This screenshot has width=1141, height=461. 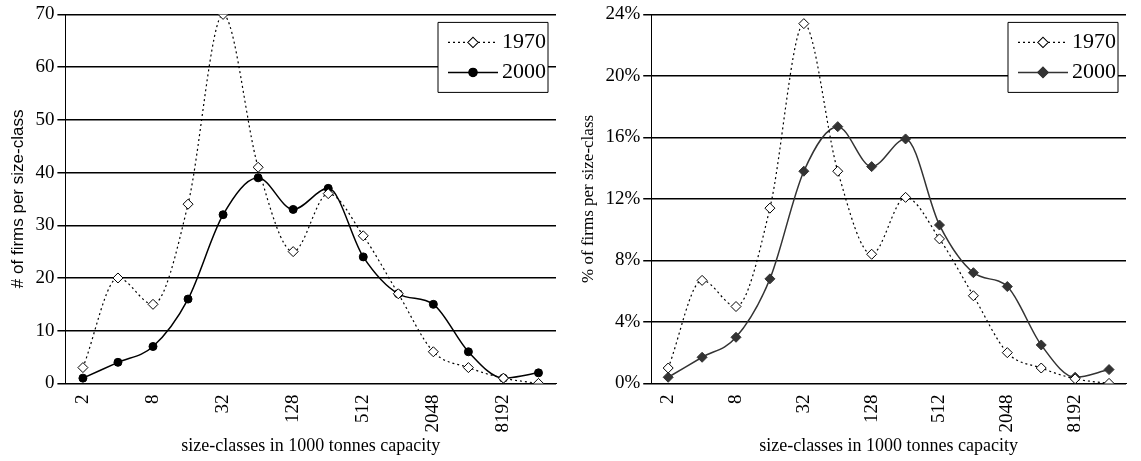 What do you see at coordinates (45, 171) in the screenshot?
I see `y-tick-label: 40` at bounding box center [45, 171].